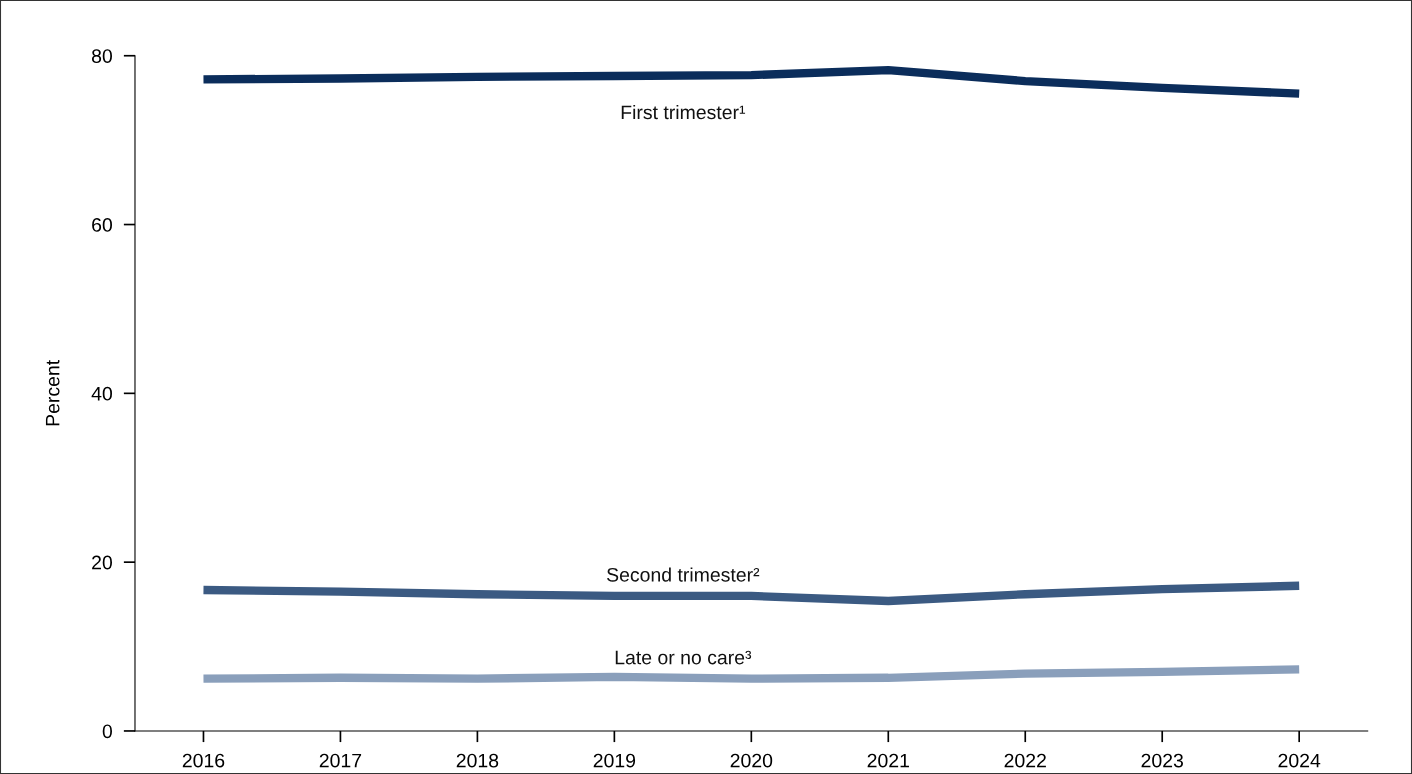  Describe the element at coordinates (203, 760) in the screenshot. I see `x-tick-label: 2016` at that location.